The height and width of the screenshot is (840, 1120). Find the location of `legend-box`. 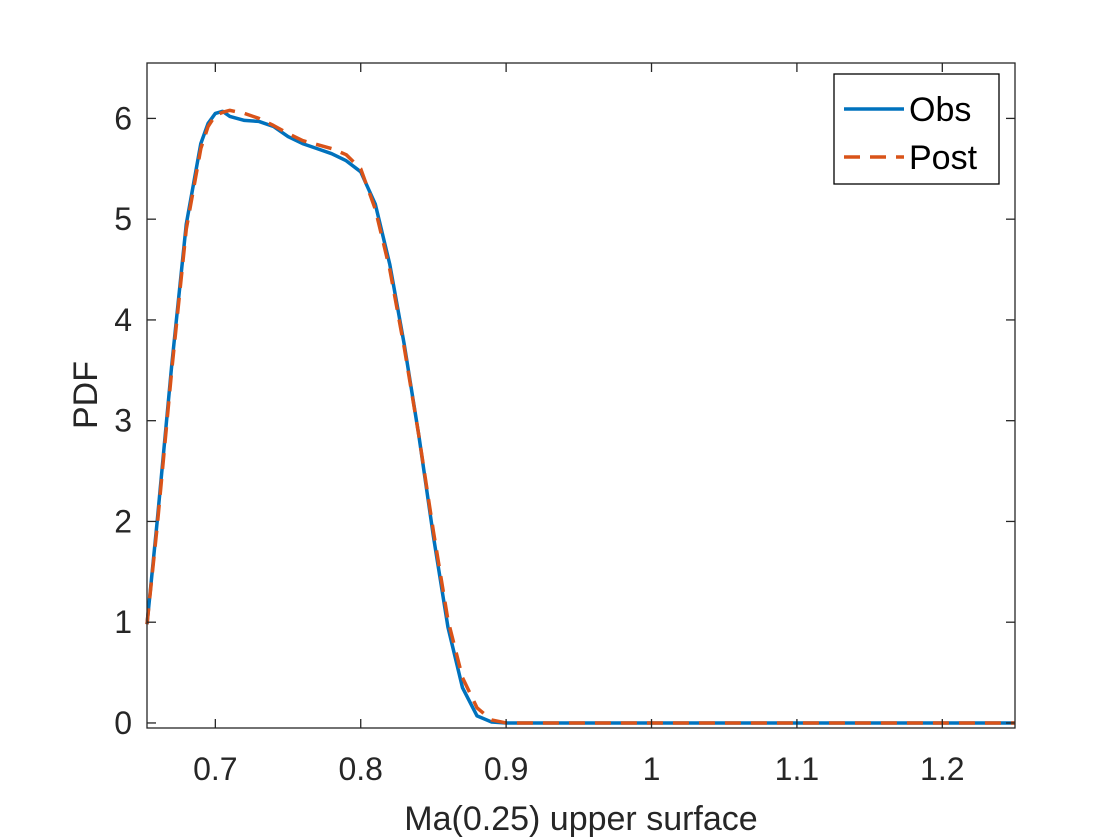

legend-box is located at coordinates (916, 129).